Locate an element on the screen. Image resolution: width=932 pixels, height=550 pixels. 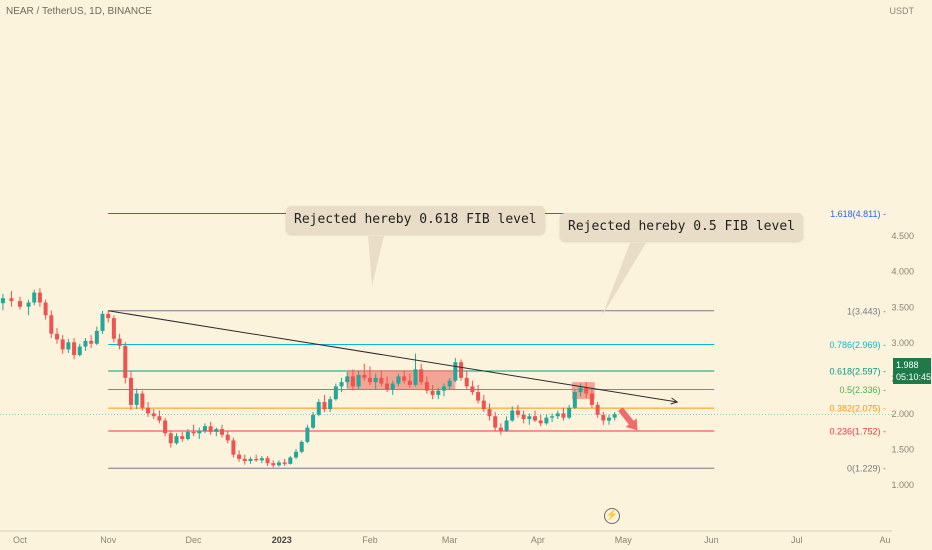
fib-label-1: 1(3.443) - is located at coordinates (866, 311).